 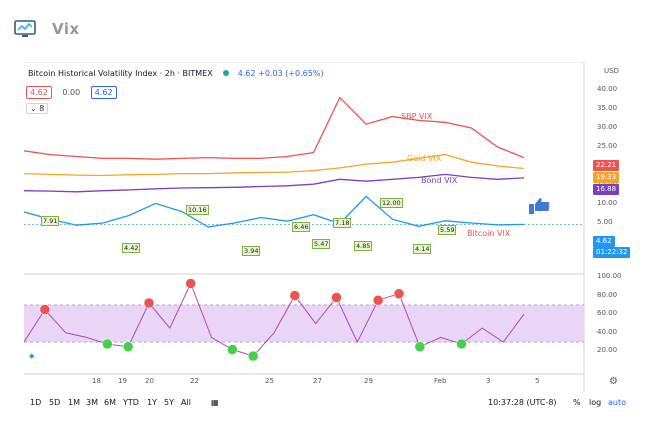 What do you see at coordinates (122, 381) in the screenshot?
I see `time-axis-tick: 19` at bounding box center [122, 381].